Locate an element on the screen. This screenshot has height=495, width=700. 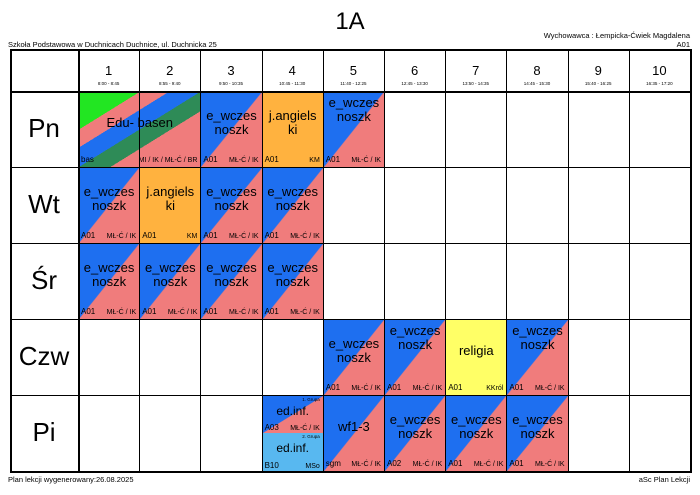
period-header: 8 14:45 - 15:30 is located at coordinates (536, 70).